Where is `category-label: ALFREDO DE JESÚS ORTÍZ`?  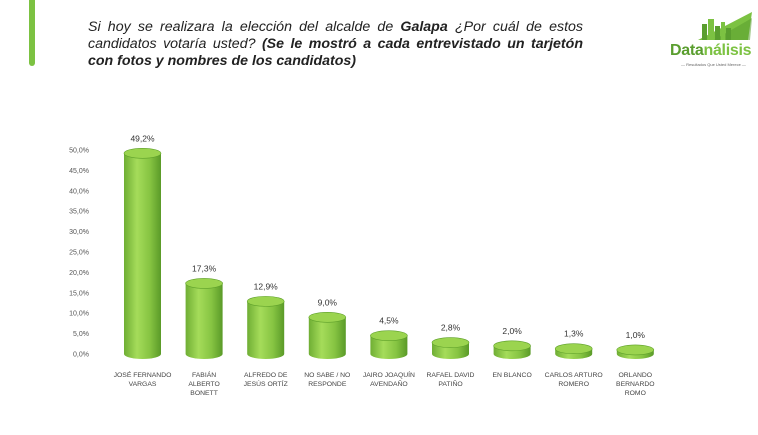
category-label: ALFREDO DE JESÚS ORTÍZ is located at coordinates (266, 380).